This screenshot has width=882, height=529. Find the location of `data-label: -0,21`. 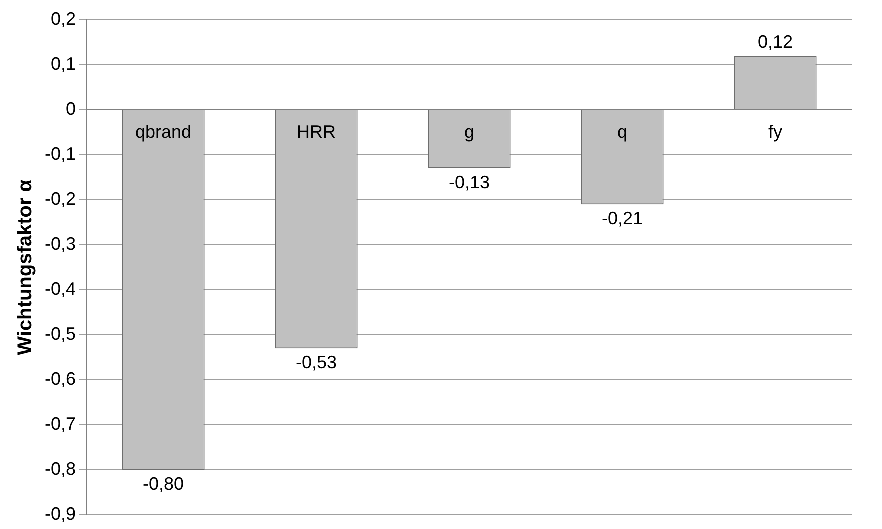

data-label: -0,21 is located at coordinates (623, 218).